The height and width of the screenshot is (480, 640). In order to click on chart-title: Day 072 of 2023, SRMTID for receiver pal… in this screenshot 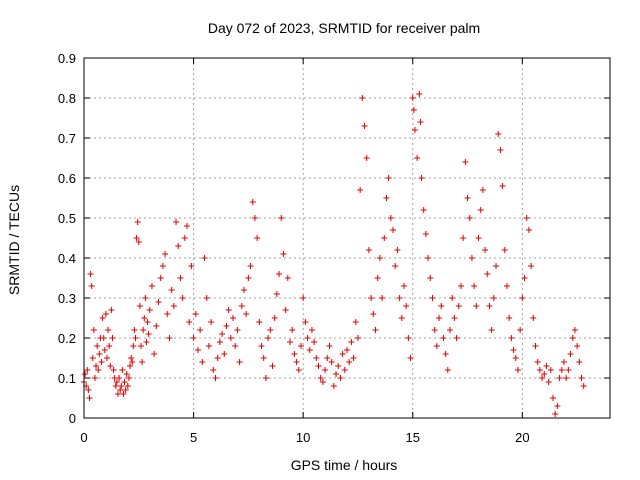, I will do `click(344, 28)`.